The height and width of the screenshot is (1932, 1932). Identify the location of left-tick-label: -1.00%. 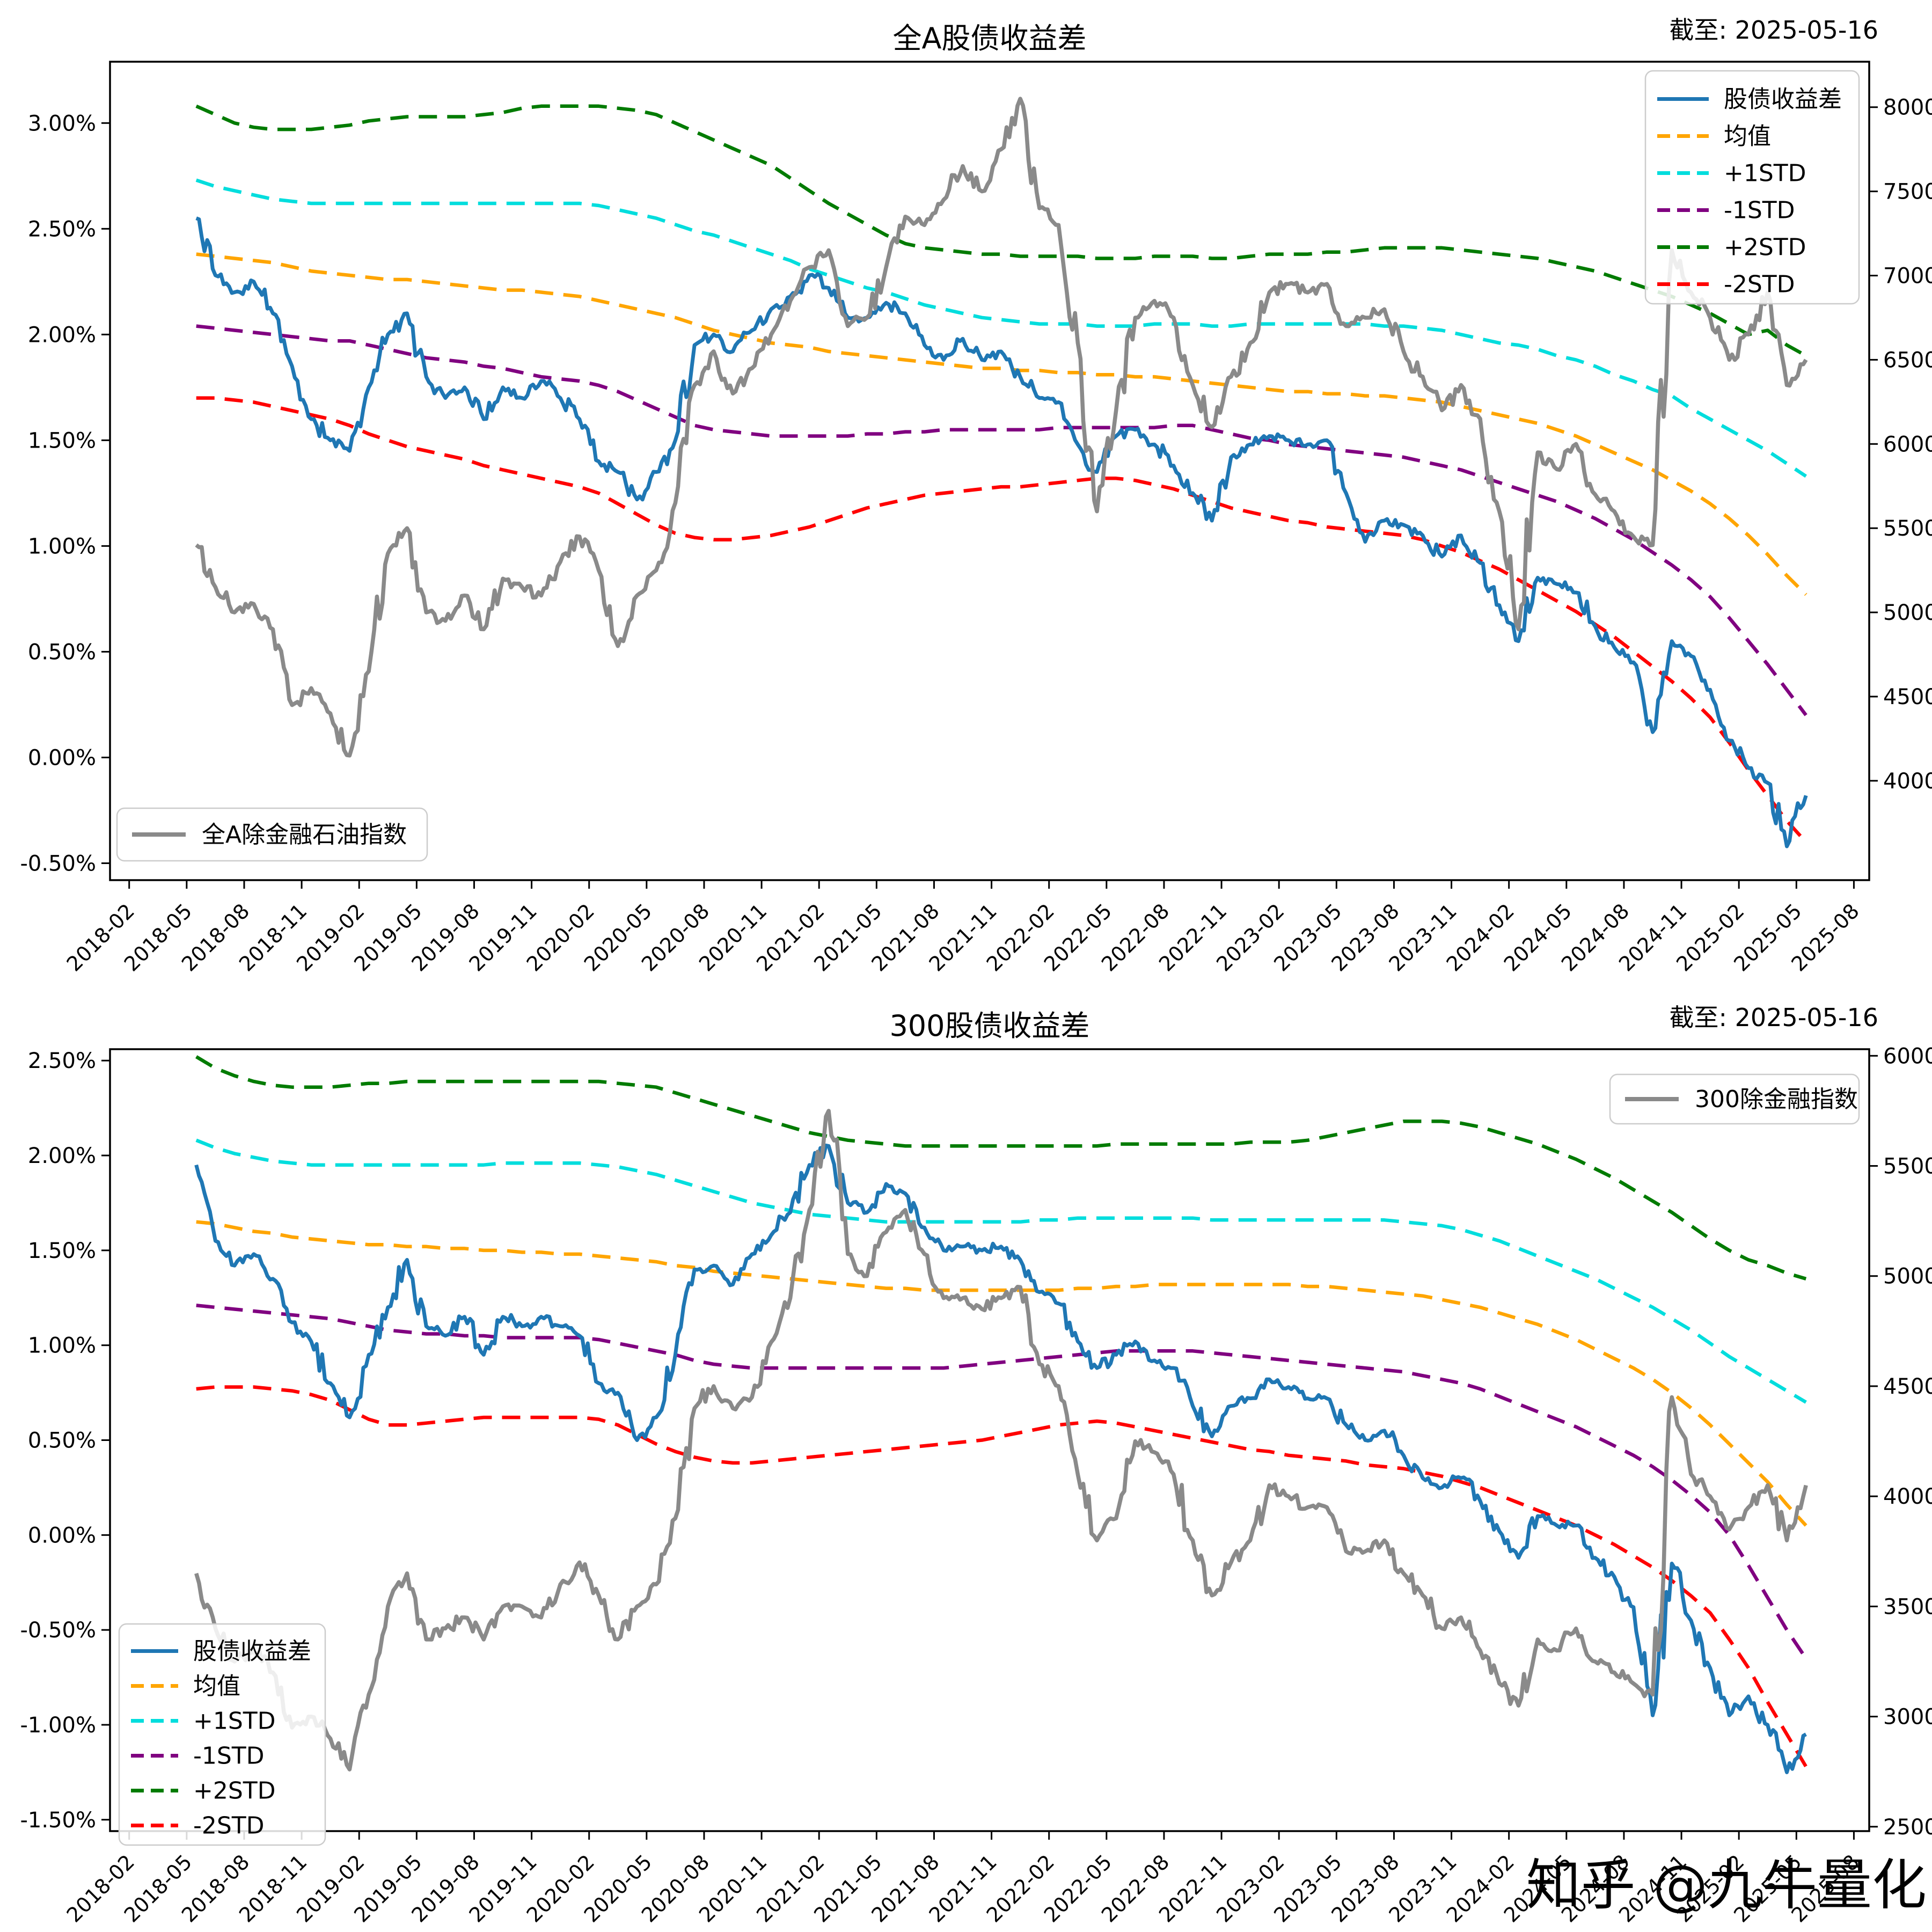
(58, 1725).